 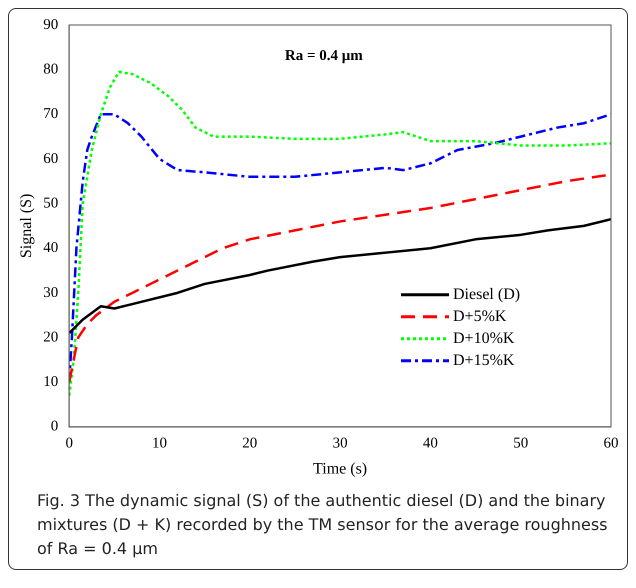 I want to click on legend-label: D+10%K, so click(x=484, y=339).